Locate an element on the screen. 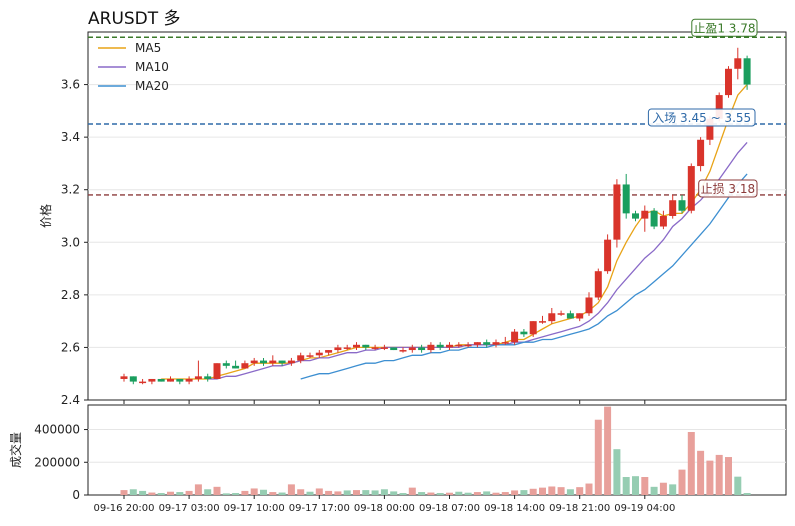  x-tick-label: 09-18 14:00 is located at coordinates (514, 508).